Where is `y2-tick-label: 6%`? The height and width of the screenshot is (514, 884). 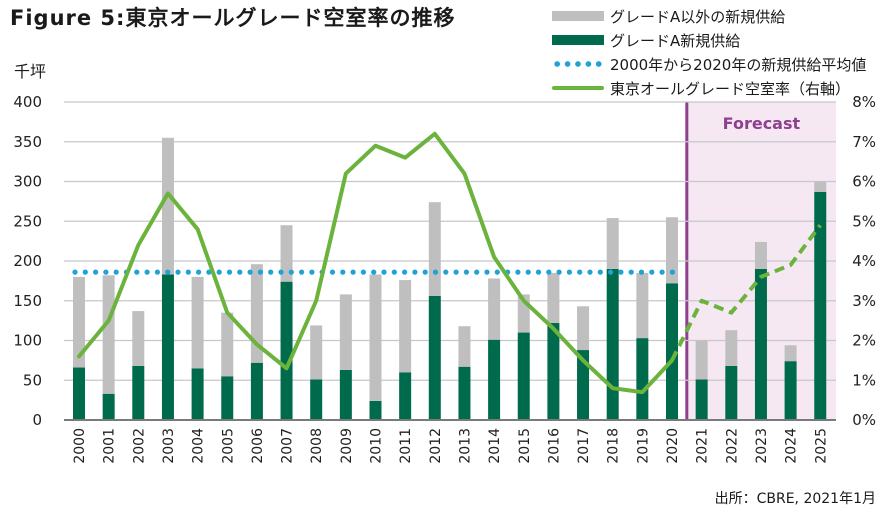
y2-tick-label: 6% is located at coordinates (864, 182).